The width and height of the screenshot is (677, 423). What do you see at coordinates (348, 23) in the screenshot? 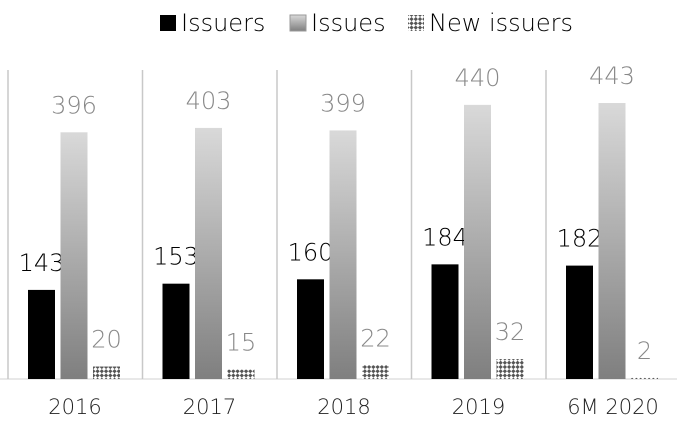
I see `legend-label: Issues` at bounding box center [348, 23].